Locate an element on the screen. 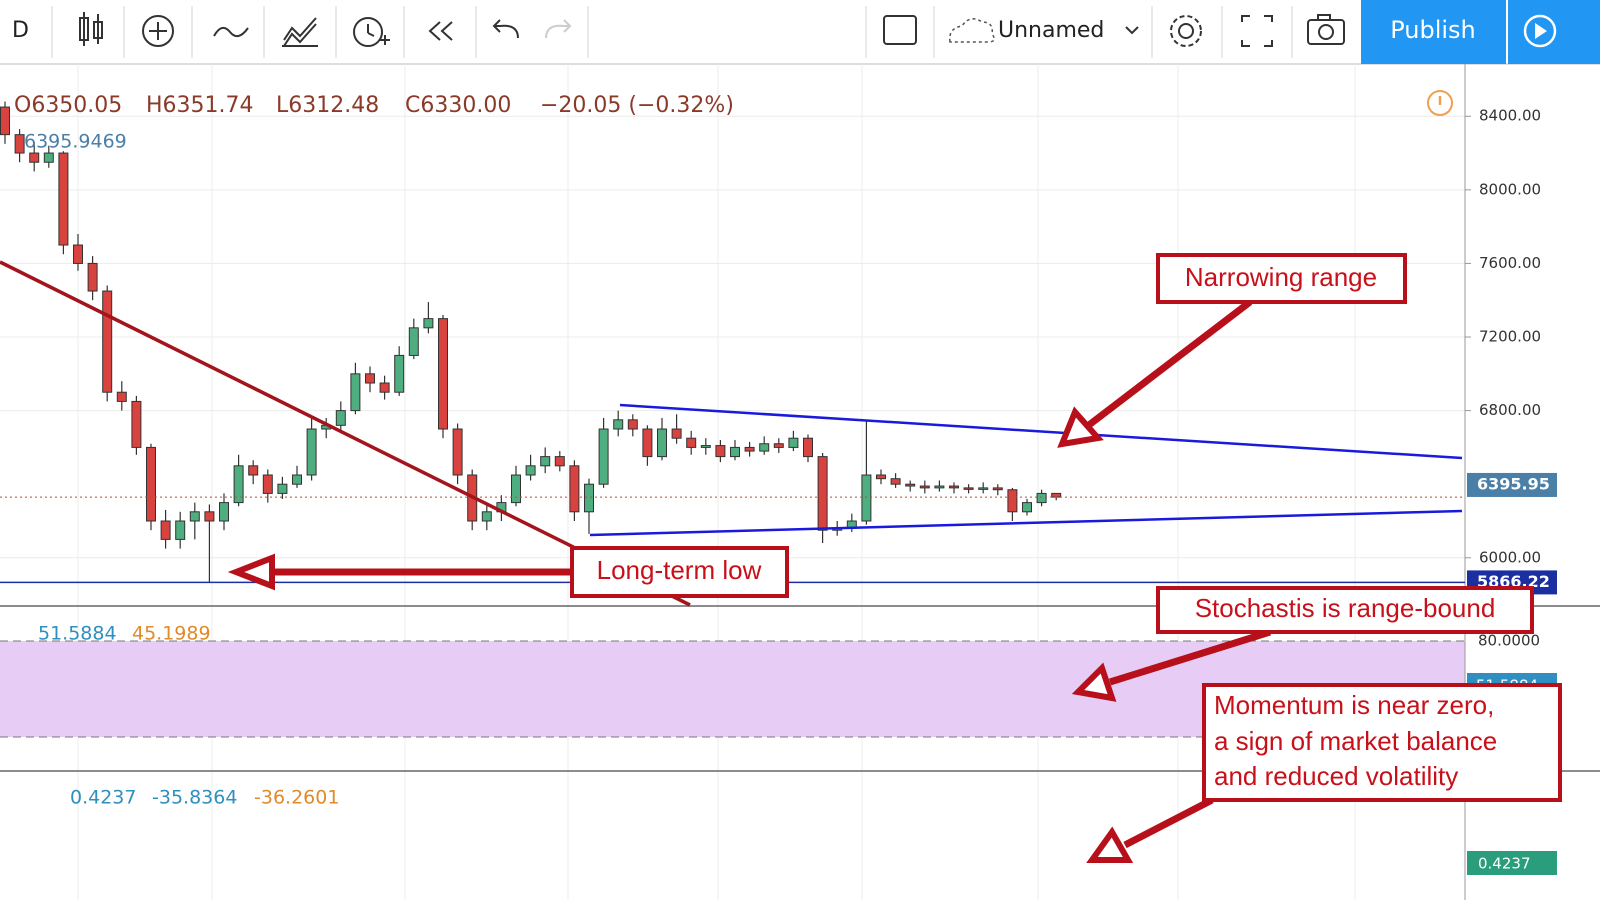  annotation-low: Long-term low is located at coordinates (679, 570).